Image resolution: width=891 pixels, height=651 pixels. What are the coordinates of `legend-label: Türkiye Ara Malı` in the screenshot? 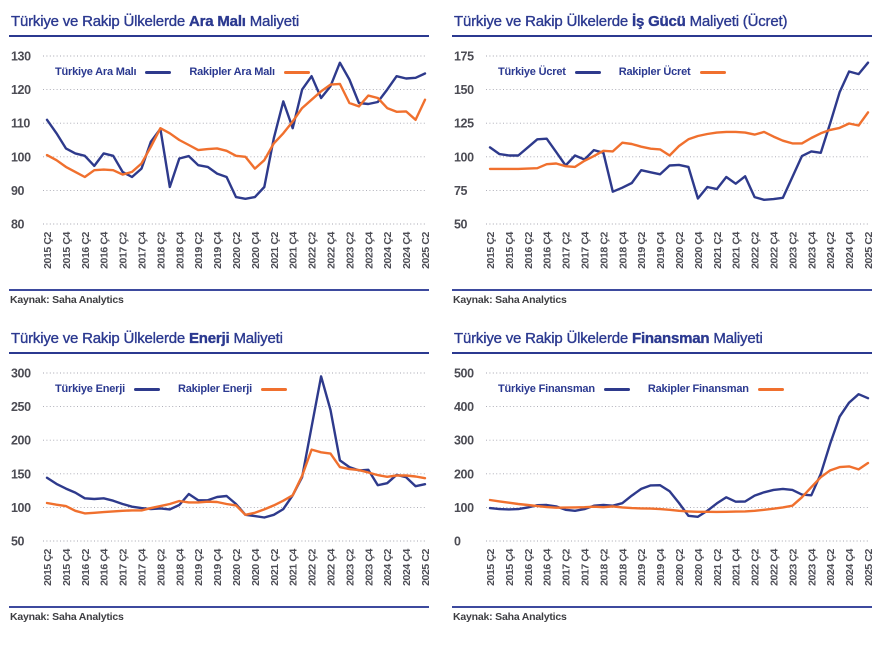 It's located at (96, 72).